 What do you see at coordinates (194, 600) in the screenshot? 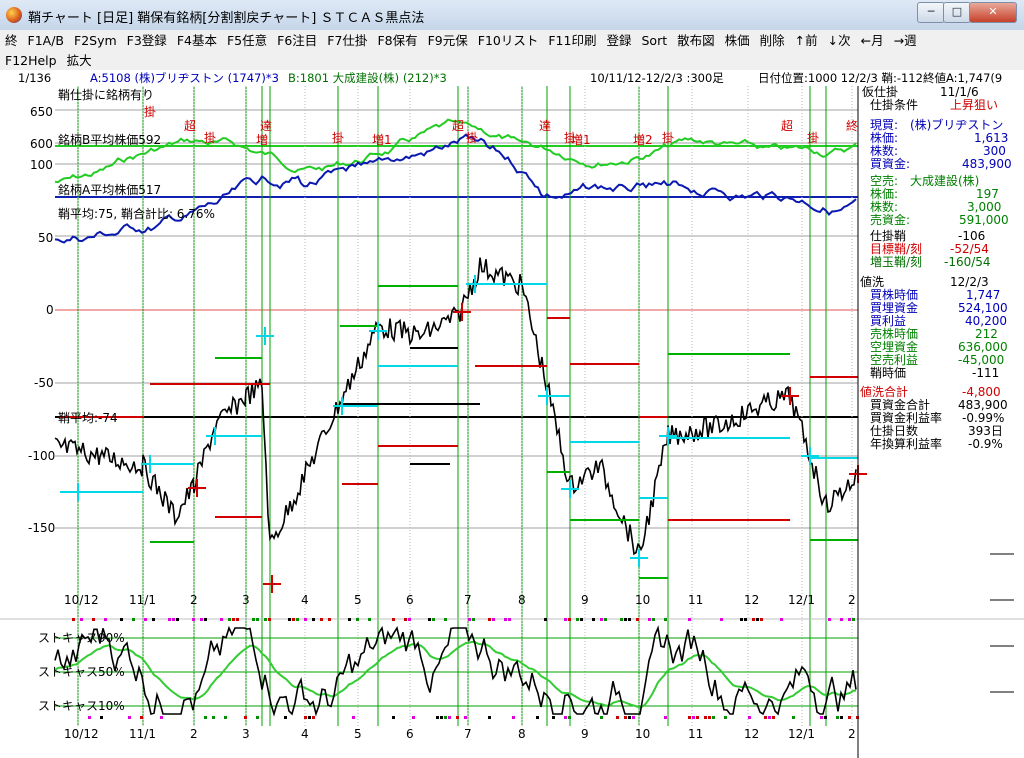
I see `main-date-tick-2: 2` at bounding box center [194, 600].